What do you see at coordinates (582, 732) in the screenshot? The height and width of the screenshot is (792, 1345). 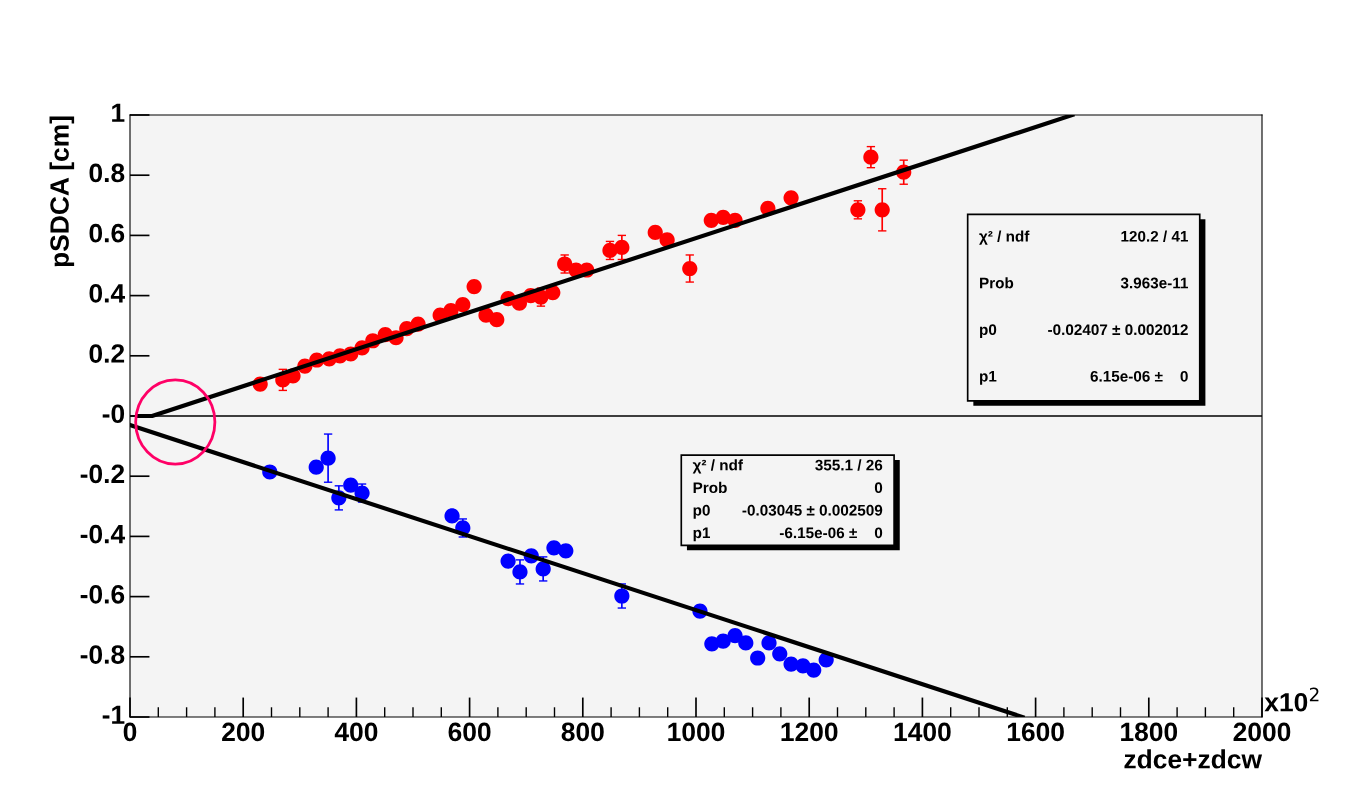 I see `x-tick-label: 800` at bounding box center [582, 732].